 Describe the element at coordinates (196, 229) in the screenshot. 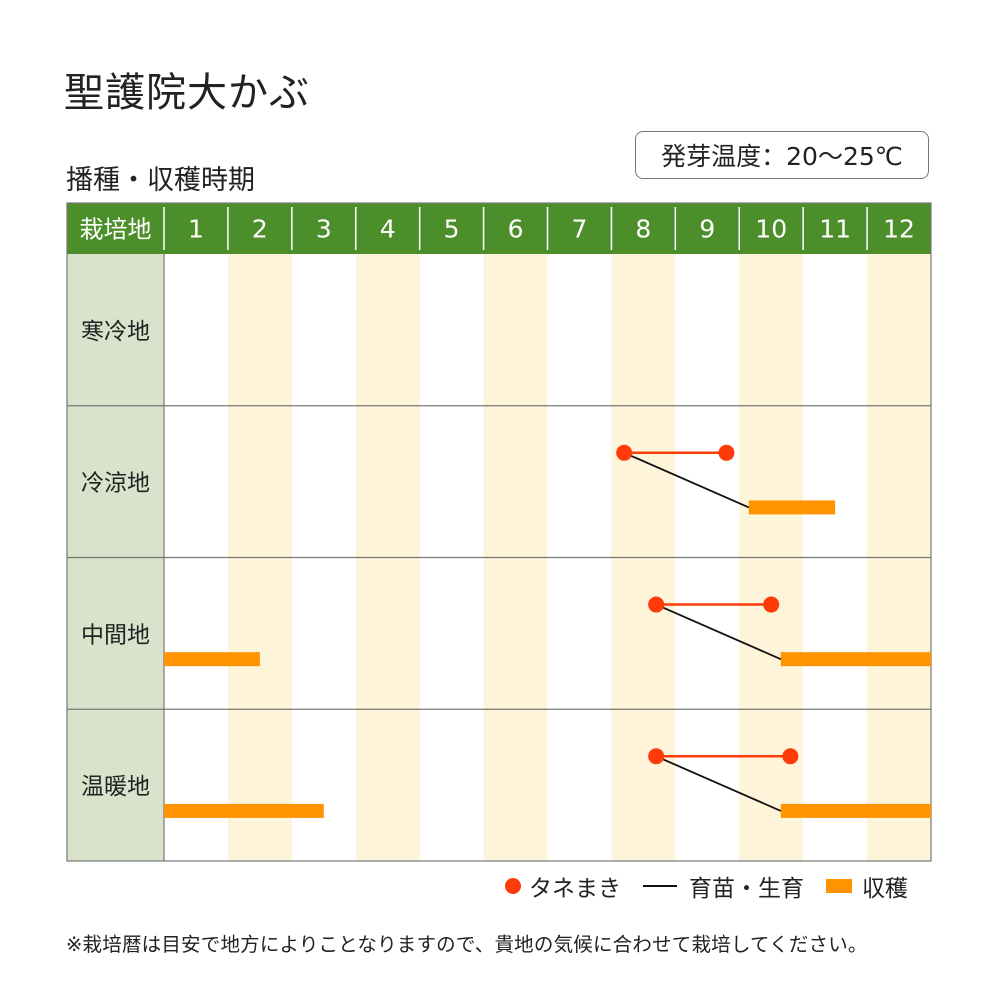

I see `month-label-1: 1` at that location.